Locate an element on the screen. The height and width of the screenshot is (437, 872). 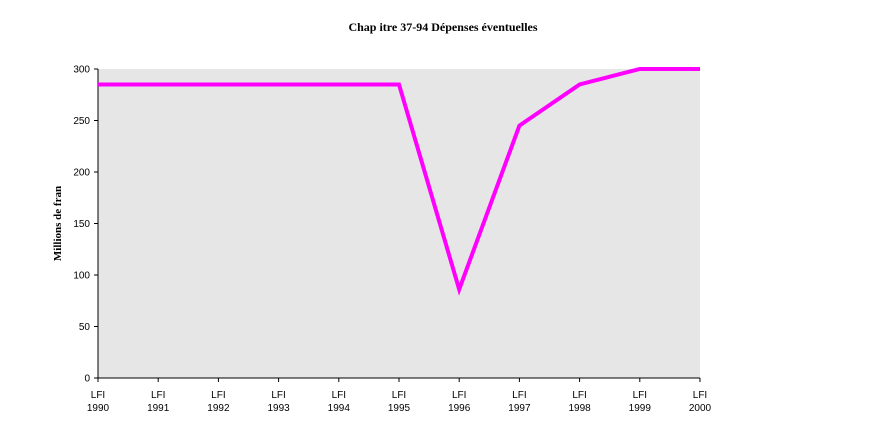
y-tick-label: 0 is located at coordinates (87, 379).